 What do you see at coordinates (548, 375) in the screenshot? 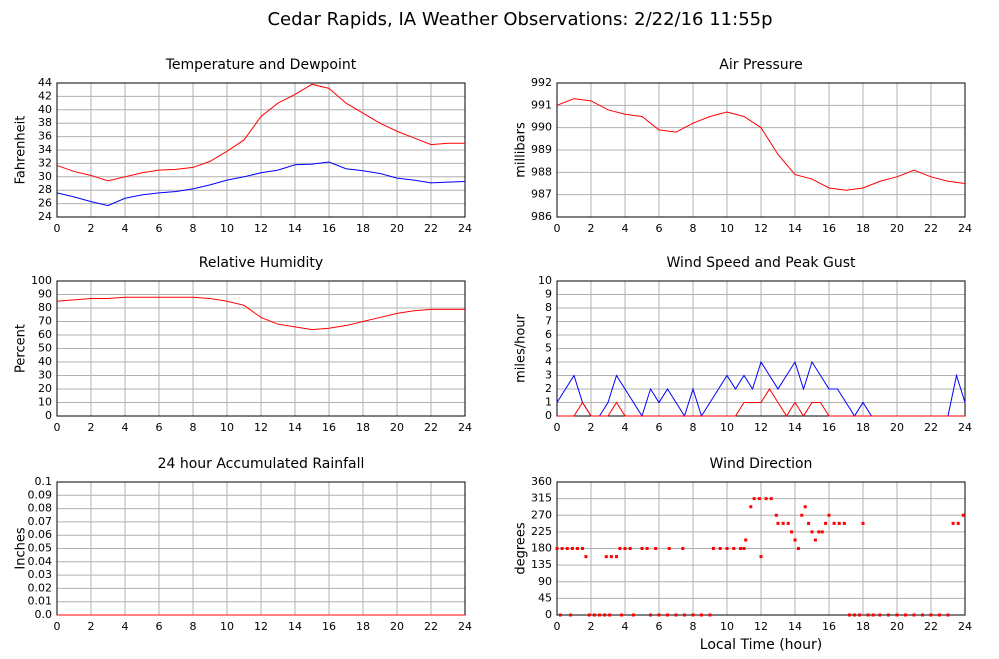
I see `y-tick-label: 3` at bounding box center [548, 375].